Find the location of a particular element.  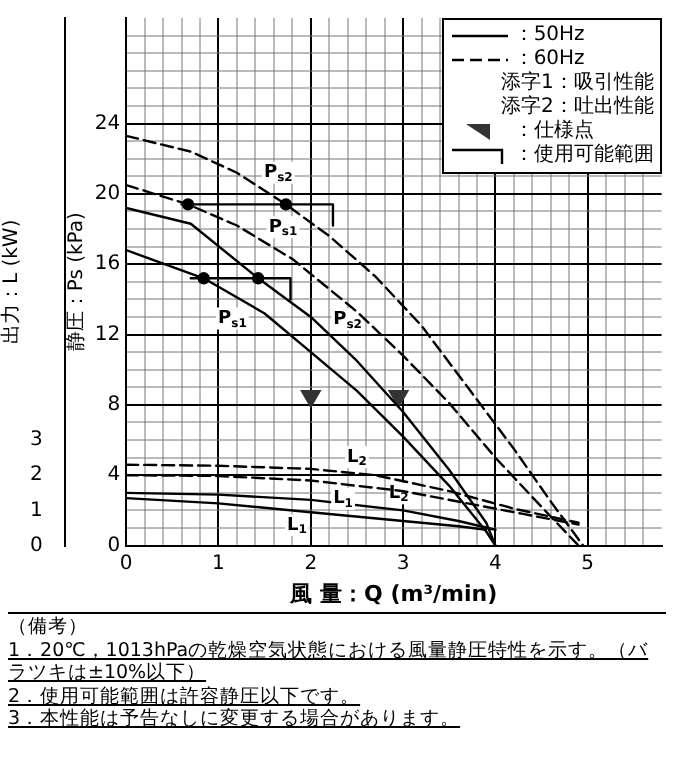

text: 1．20℃，1013hPaの乾燥空気状態における風量静圧特性を示す。（バラツキは±10%以下） is located at coordinates (329, 662).